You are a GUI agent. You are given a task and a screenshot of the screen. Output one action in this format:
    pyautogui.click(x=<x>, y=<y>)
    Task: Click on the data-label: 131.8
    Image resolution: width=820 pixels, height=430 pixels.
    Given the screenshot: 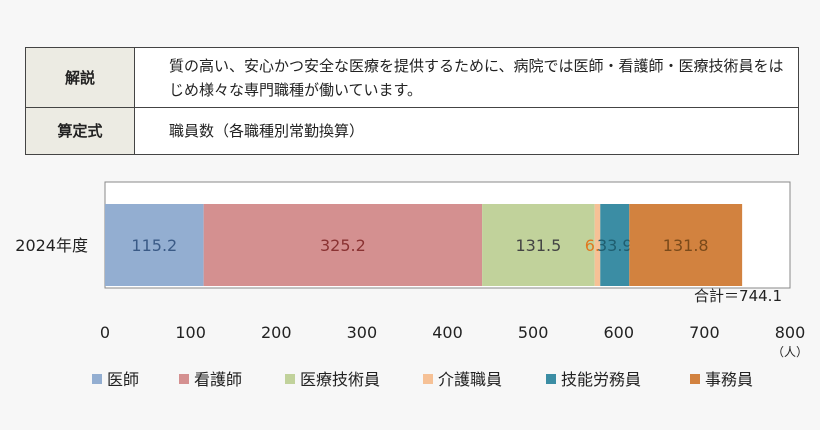 What is the action you would take?
    pyautogui.click(x=686, y=245)
    